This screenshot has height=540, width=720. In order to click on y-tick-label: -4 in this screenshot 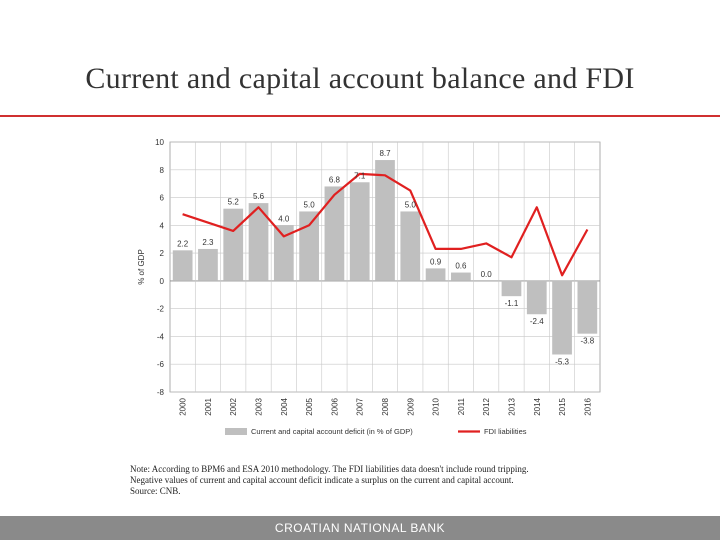, I will do `click(161, 336)`.